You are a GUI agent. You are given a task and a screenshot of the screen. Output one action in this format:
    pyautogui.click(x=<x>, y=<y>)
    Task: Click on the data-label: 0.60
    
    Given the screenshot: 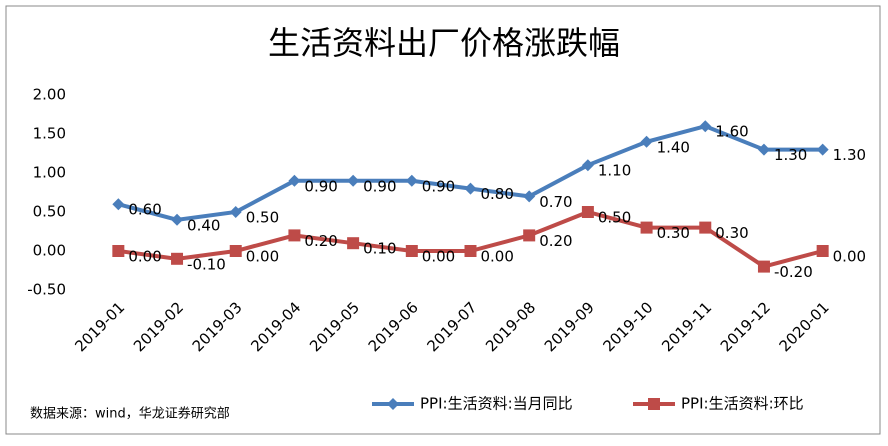 What is the action you would take?
    pyautogui.click(x=144, y=210)
    